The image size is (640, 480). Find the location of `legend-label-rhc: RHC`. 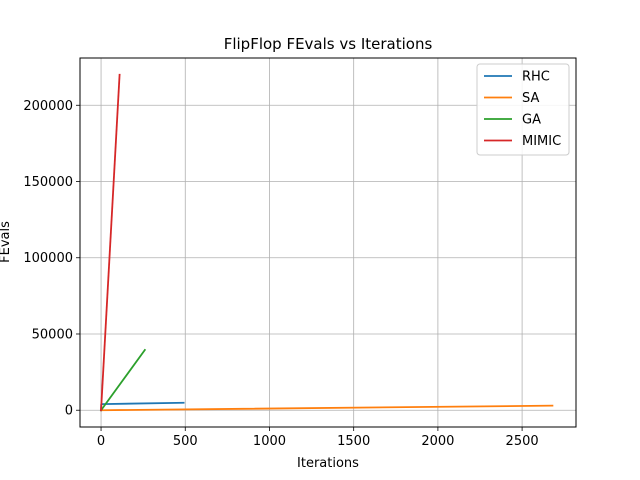

legend-label-rhc: RHC is located at coordinates (536, 77).